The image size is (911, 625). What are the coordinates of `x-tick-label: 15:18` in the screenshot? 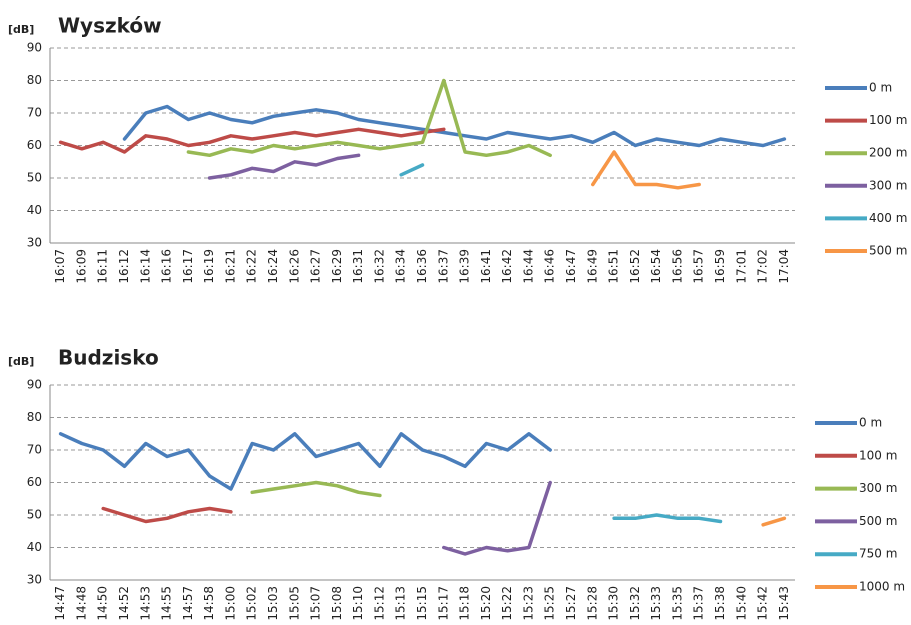 It's located at (465, 603).